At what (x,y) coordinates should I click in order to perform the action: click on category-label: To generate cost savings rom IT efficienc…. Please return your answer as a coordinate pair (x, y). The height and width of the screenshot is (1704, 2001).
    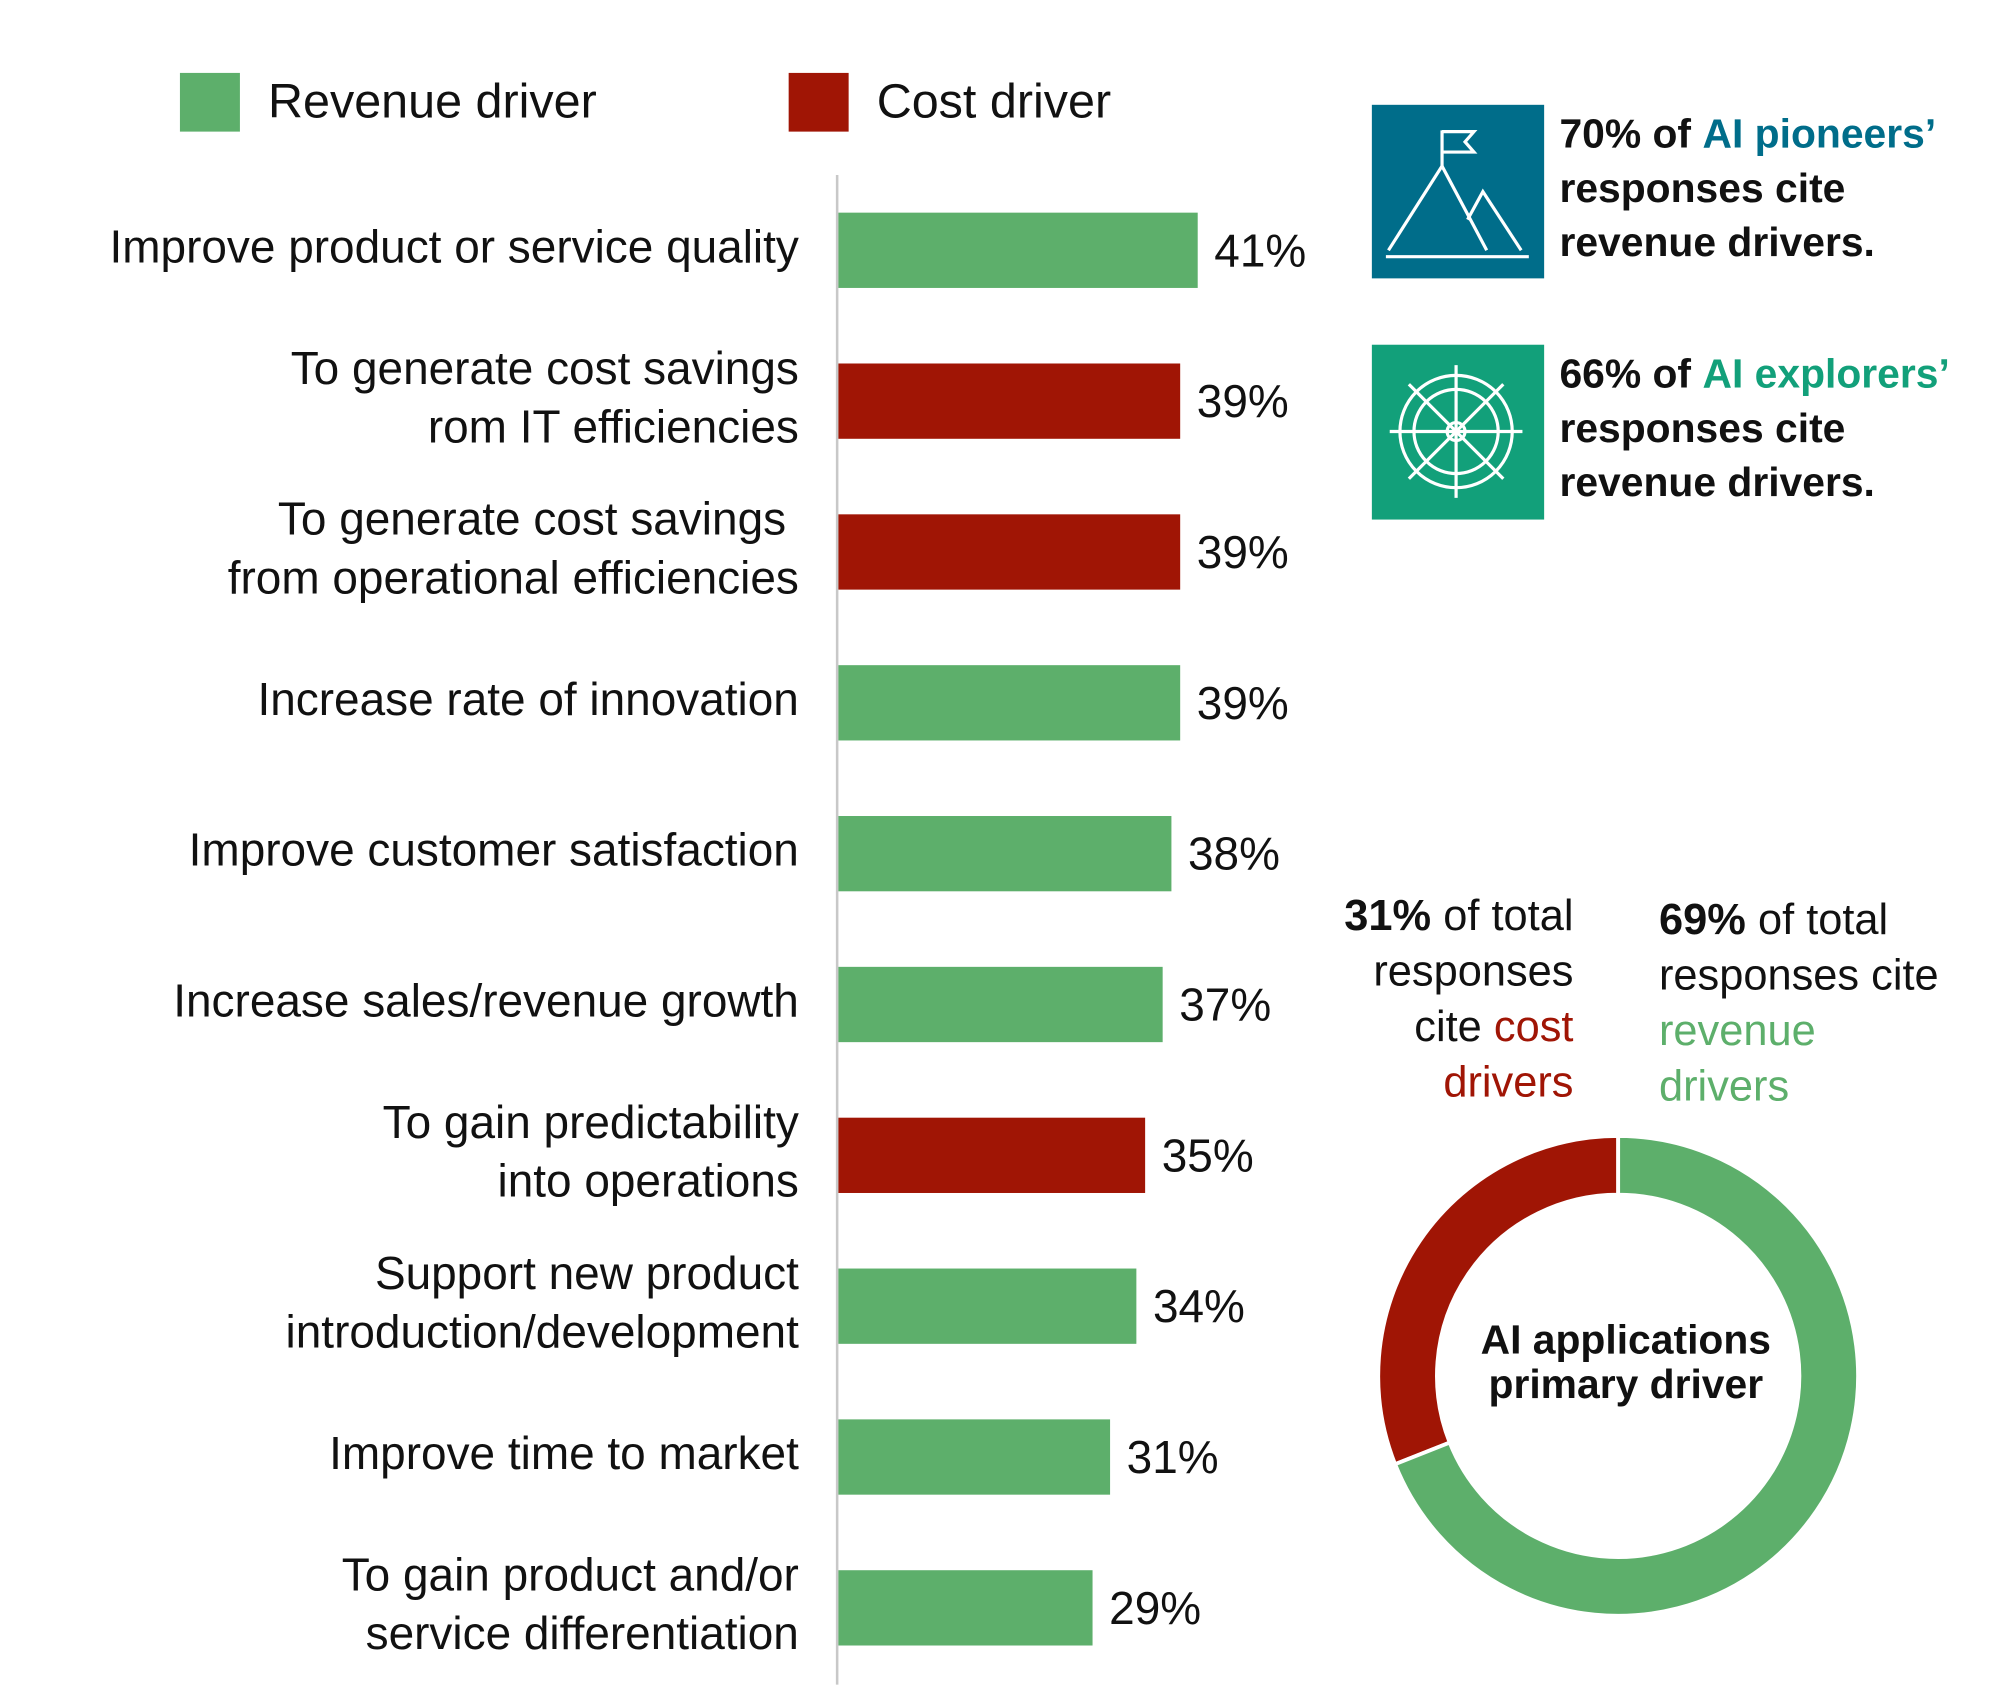
    Looking at the image, I should click on (545, 397).